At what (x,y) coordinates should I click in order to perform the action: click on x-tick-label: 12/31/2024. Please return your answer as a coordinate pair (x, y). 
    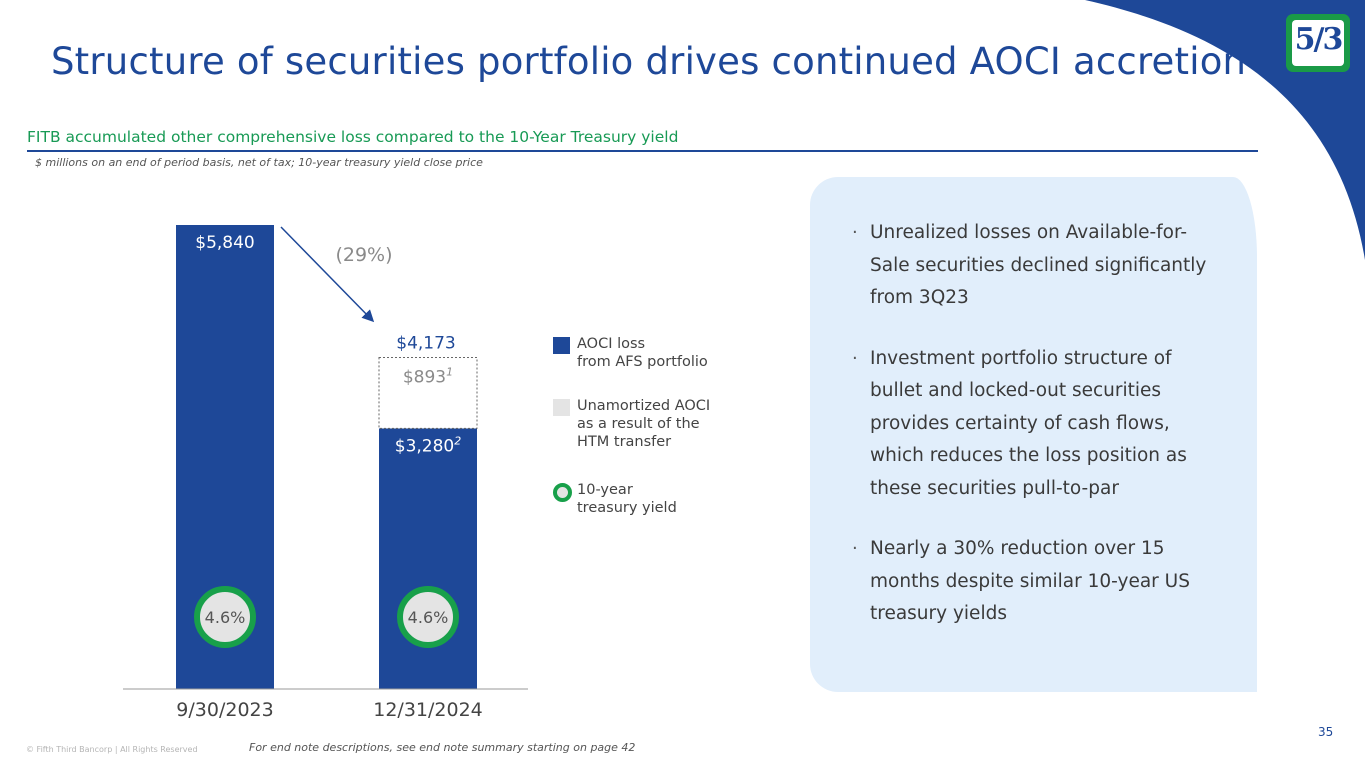
    Looking at the image, I should click on (428, 710).